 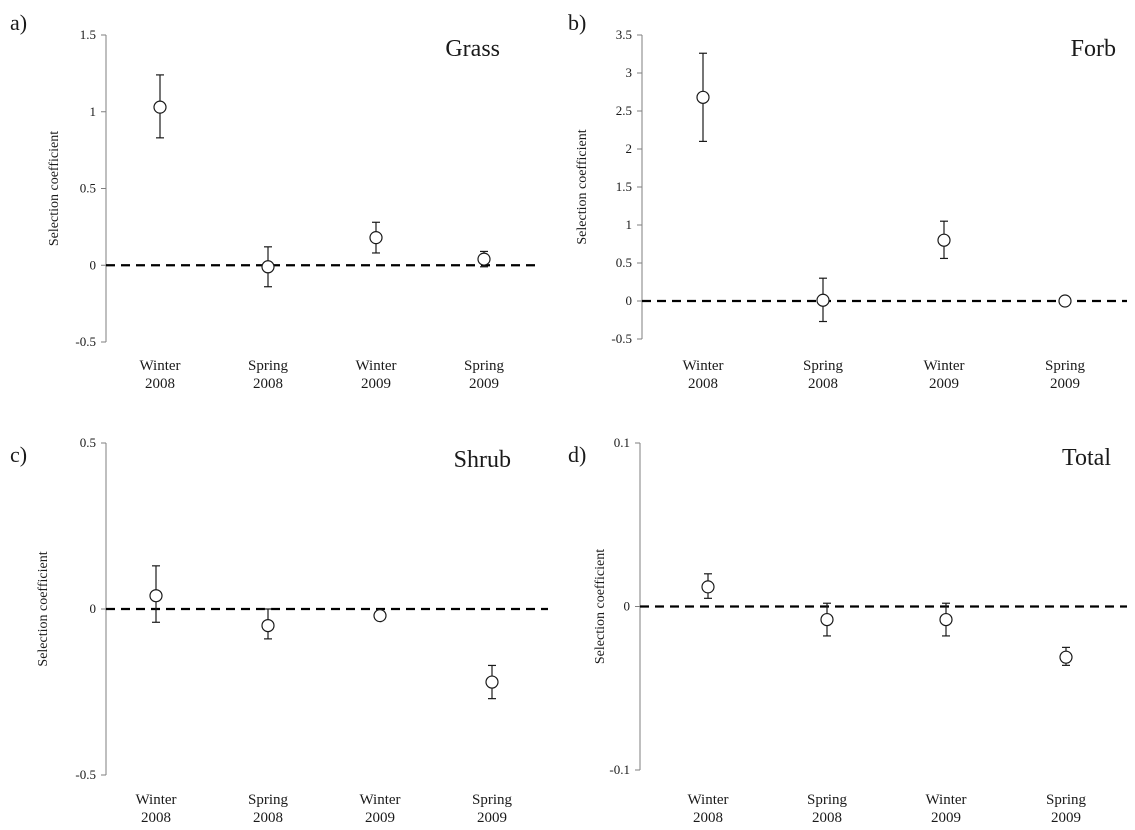 I want to click on y-tick-label: -0.1, so click(x=619, y=769).